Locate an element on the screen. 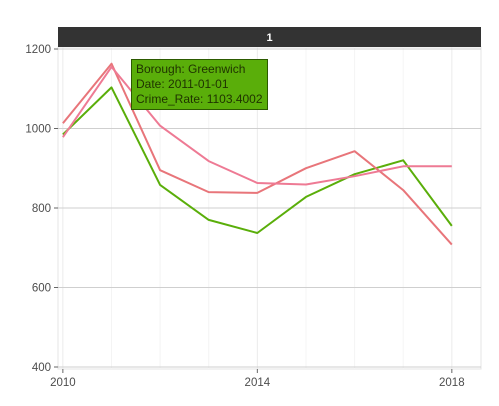 This screenshot has height=406, width=499. y-tick-label: 600 is located at coordinates (41, 289).